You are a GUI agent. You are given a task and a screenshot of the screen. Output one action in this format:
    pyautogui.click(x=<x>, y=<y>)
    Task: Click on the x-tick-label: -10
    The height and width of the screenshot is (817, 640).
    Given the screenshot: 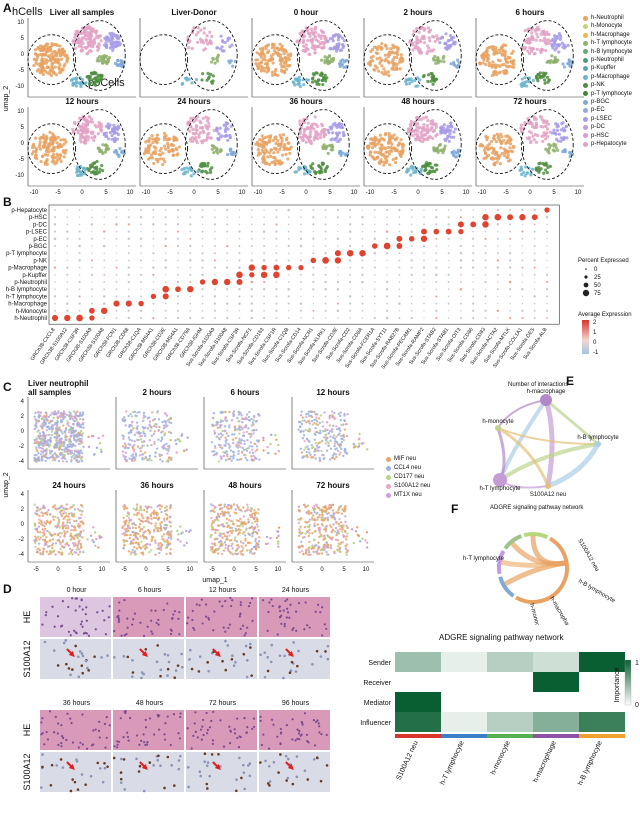 What is the action you would take?
    pyautogui.click(x=258, y=193)
    